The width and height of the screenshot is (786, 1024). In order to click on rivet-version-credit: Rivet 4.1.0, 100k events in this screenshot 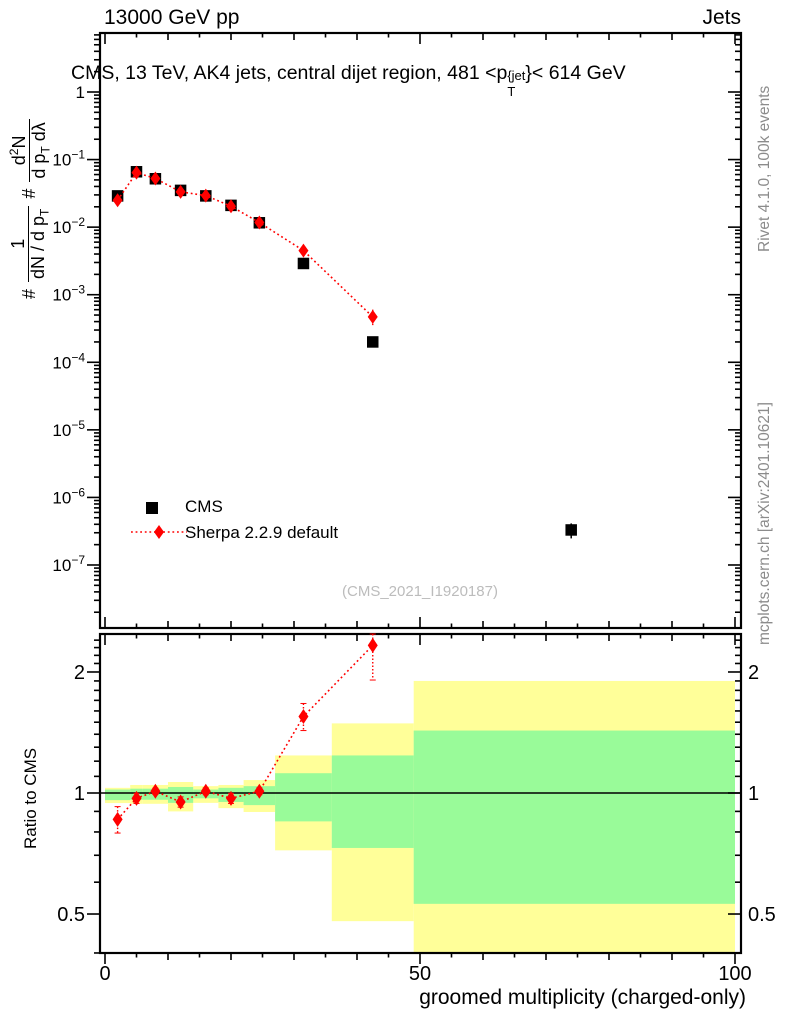, I will do `click(764, 168)`.